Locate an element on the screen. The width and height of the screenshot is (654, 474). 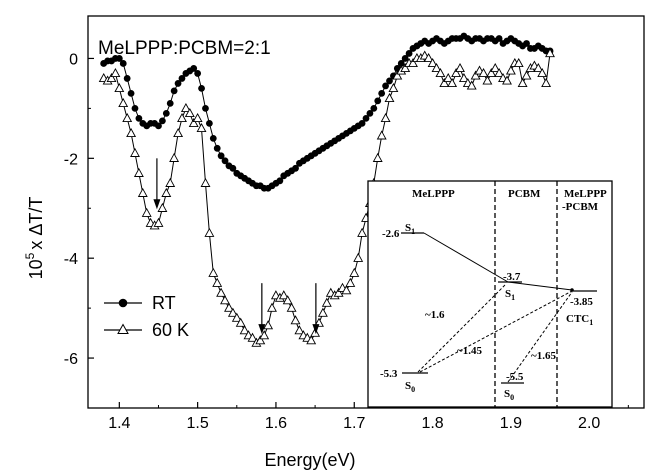
y-tick-label: 0 is located at coordinates (73, 59).